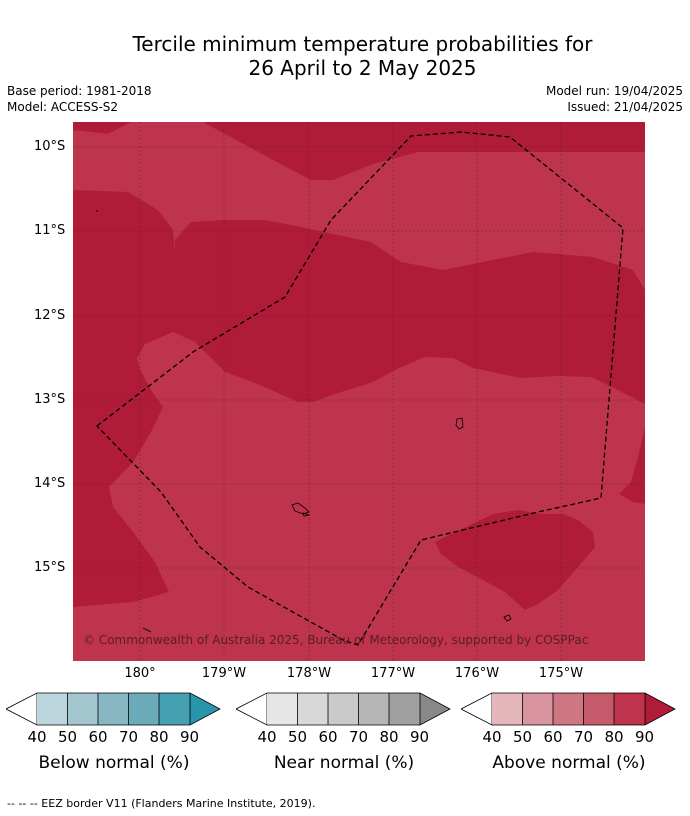  I want to click on model-run: Model run: 19/04/2025, so click(614, 91).